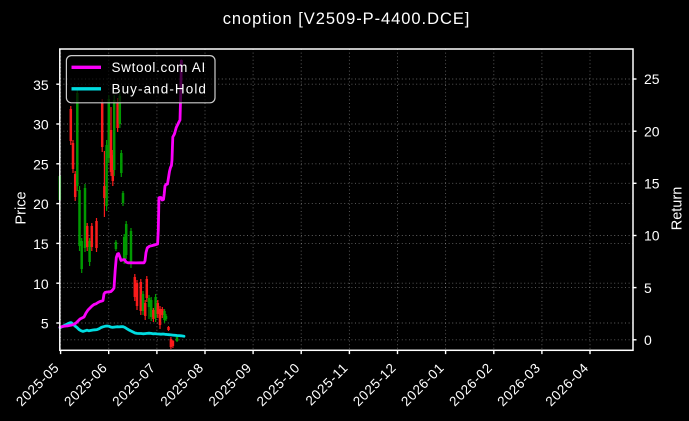  I want to click on svg-text: 30, so click(41, 125).